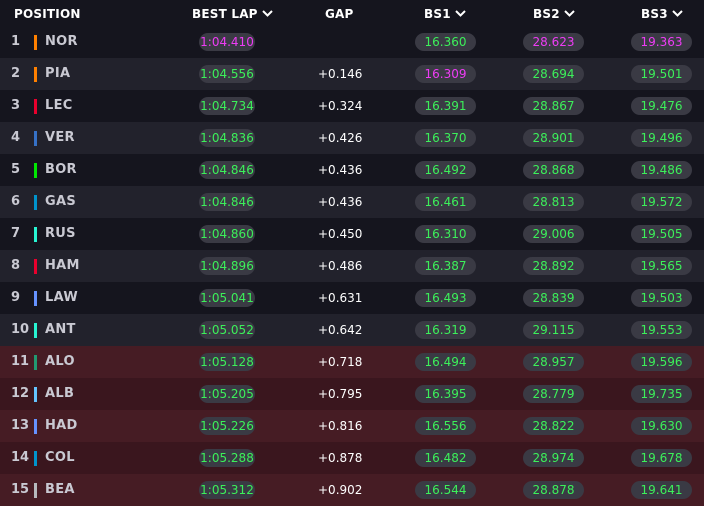 Image resolution: width=704 pixels, height=506 pixels. What do you see at coordinates (352, 362) in the screenshot?
I see `table-row: 11 ALO 1:05.128 +0.718 16.494 28.957 19.596` at bounding box center [352, 362].